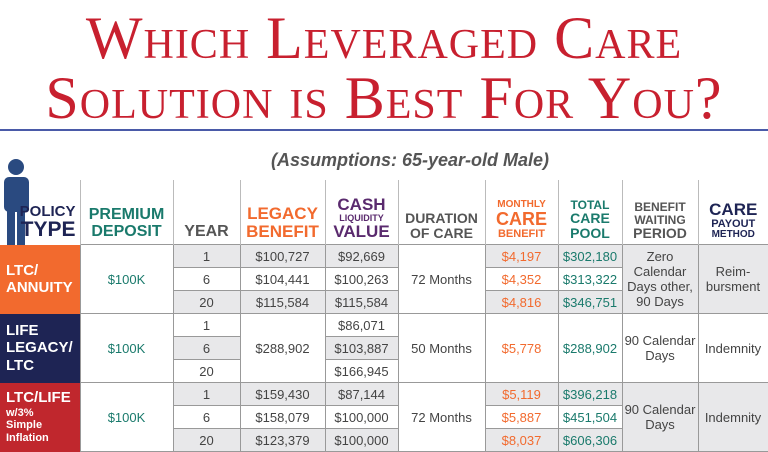  What do you see at coordinates (361, 348) in the screenshot?
I see `cash: $103,887` at bounding box center [361, 348].